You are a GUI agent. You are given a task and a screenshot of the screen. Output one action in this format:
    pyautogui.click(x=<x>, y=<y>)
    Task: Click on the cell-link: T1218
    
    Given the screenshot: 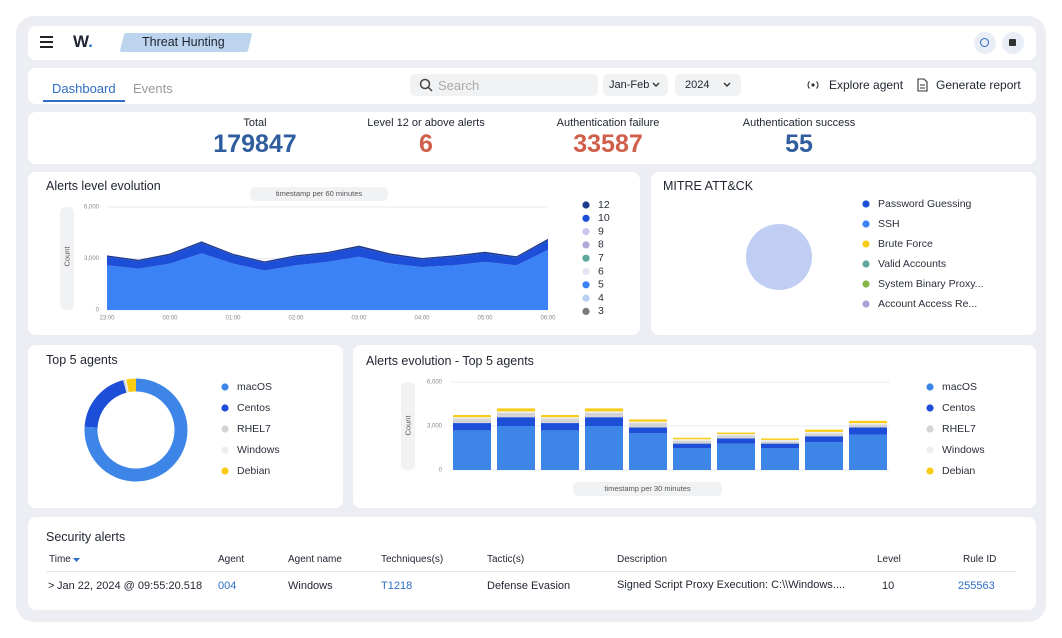 What is the action you would take?
    pyautogui.click(x=397, y=586)
    